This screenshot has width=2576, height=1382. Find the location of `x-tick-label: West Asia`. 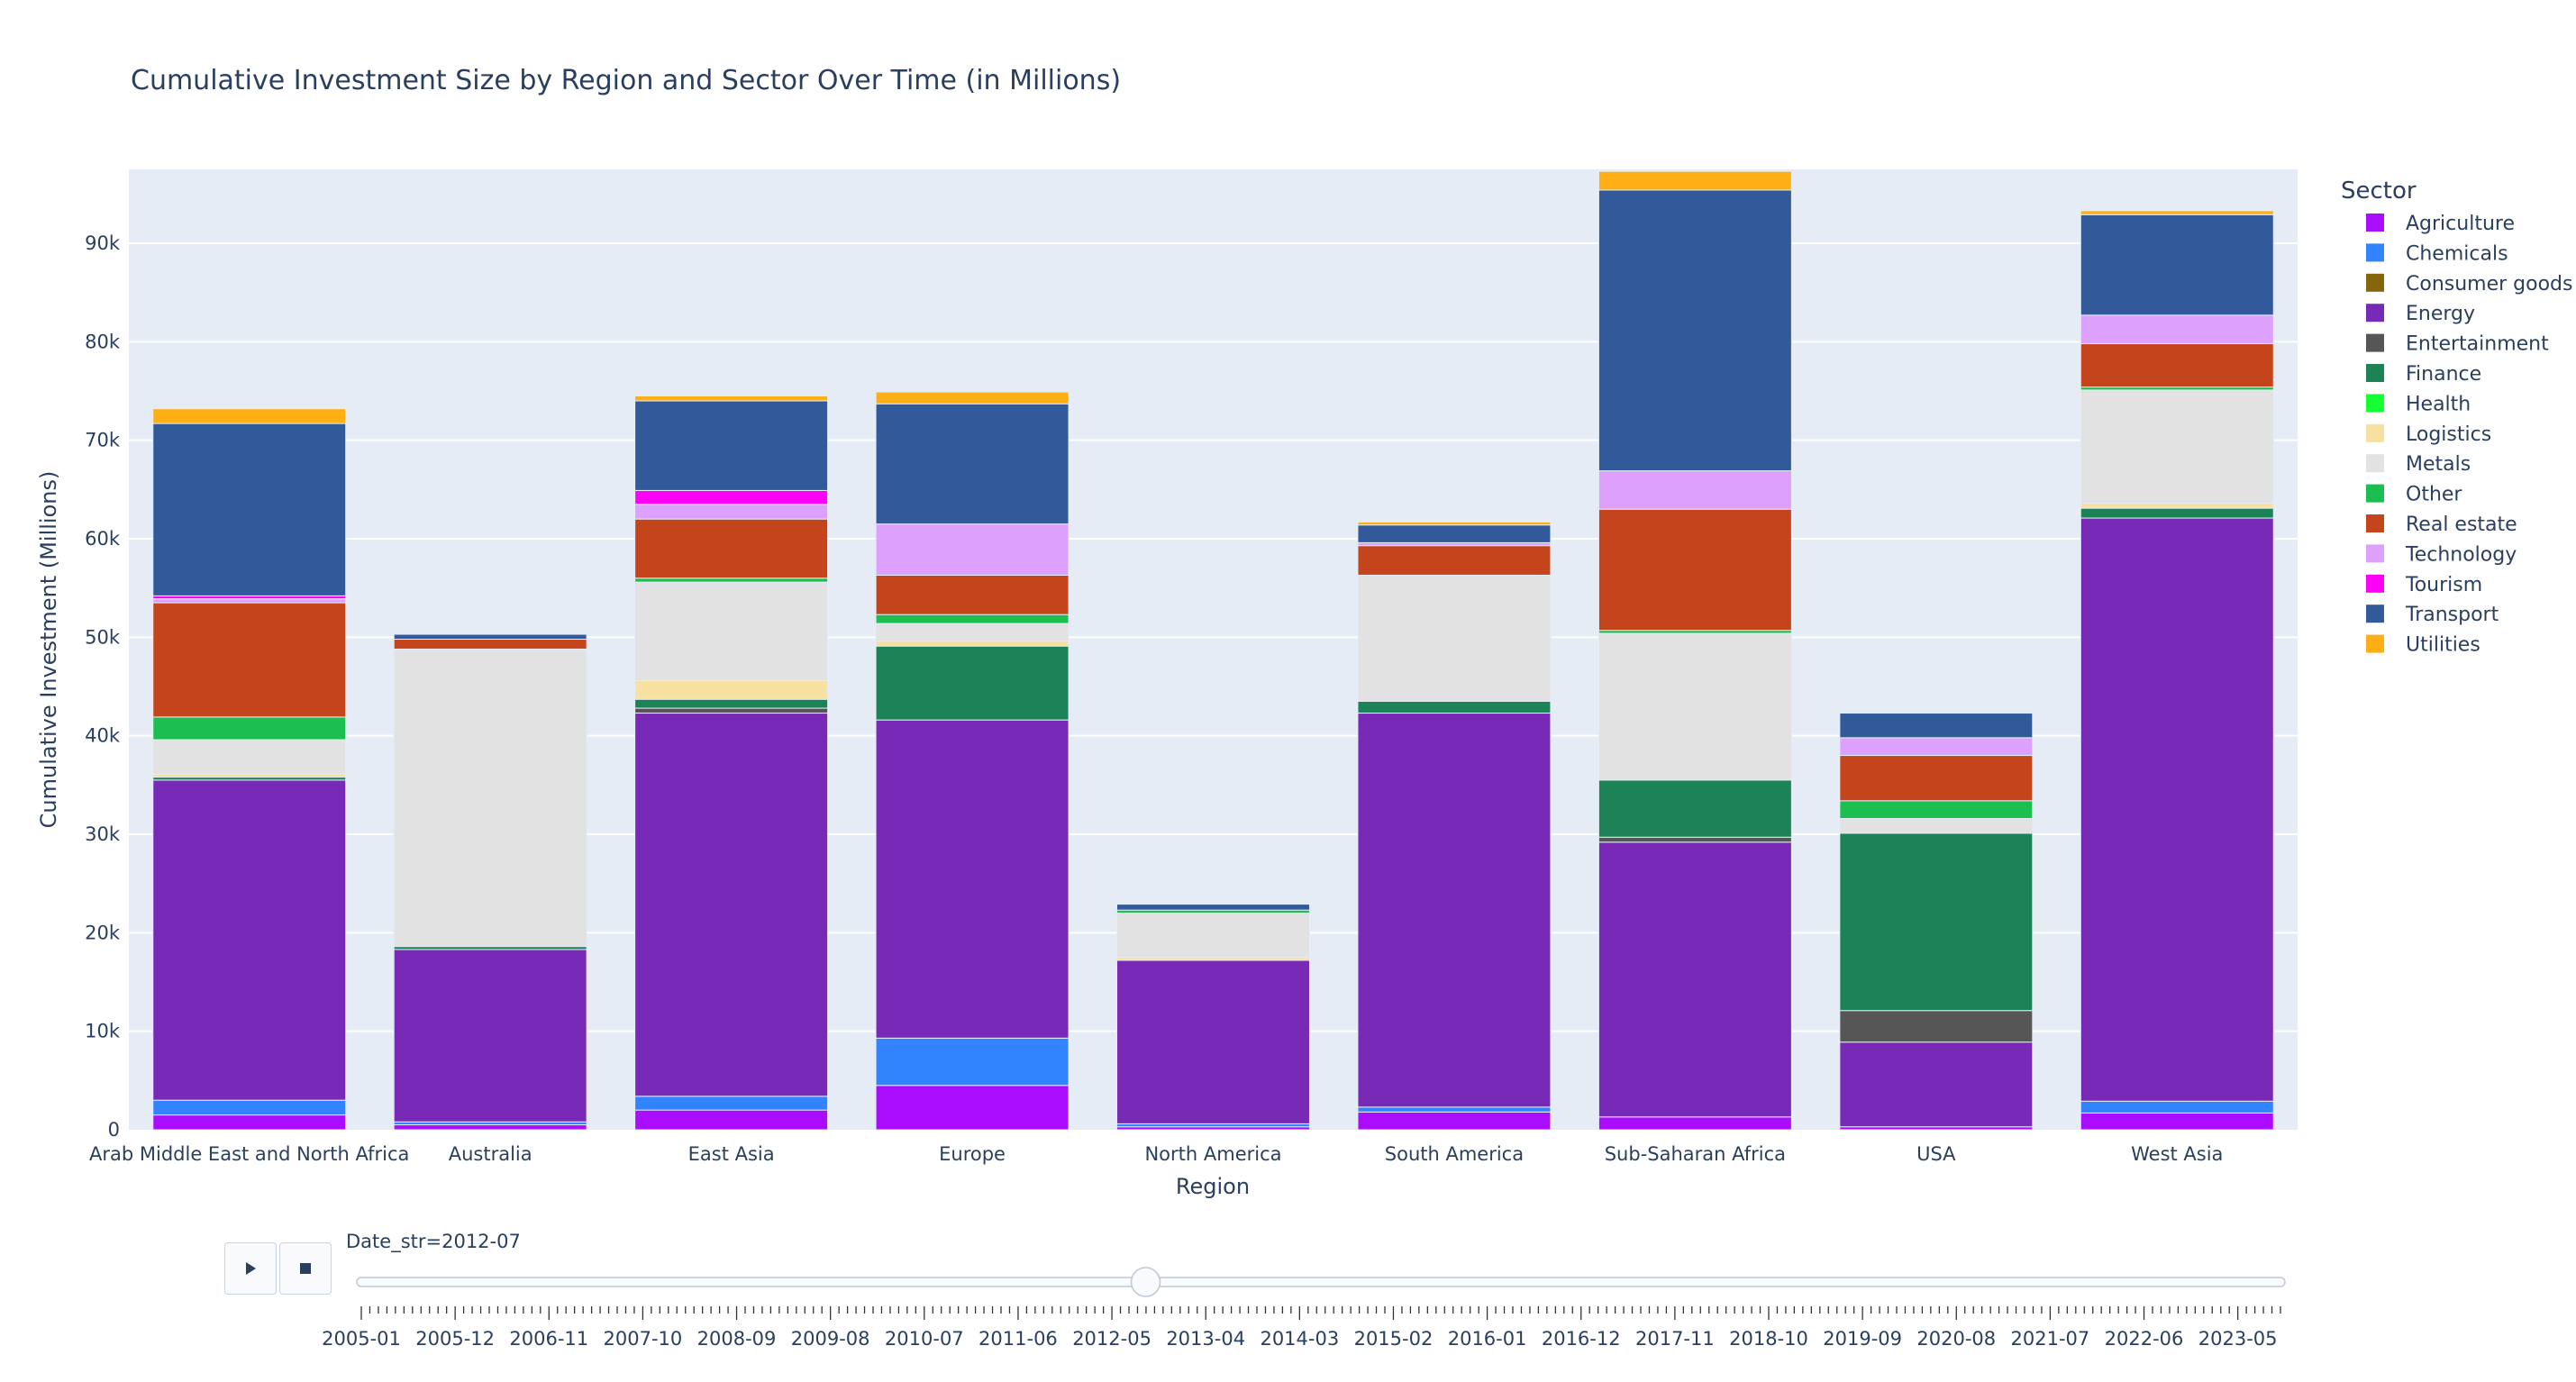

x-tick-label: West Asia is located at coordinates (2177, 1154).